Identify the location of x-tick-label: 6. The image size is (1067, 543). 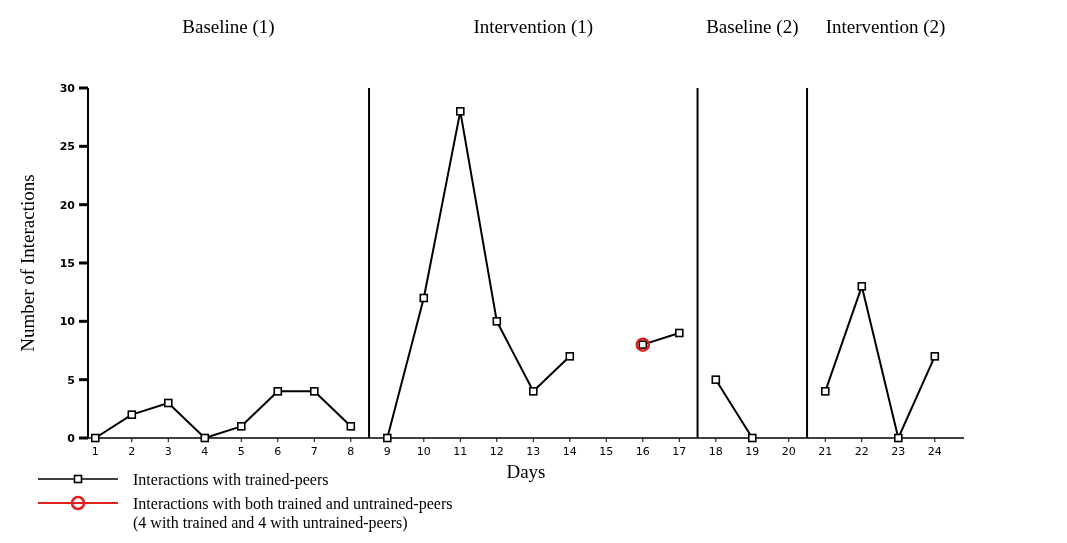
(278, 451).